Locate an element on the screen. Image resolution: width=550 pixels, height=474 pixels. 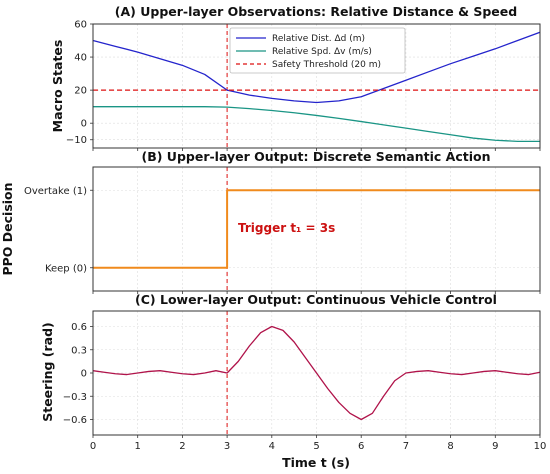
legend-label-threshold: Safety Threshold (20 m) is located at coordinates (326, 65).